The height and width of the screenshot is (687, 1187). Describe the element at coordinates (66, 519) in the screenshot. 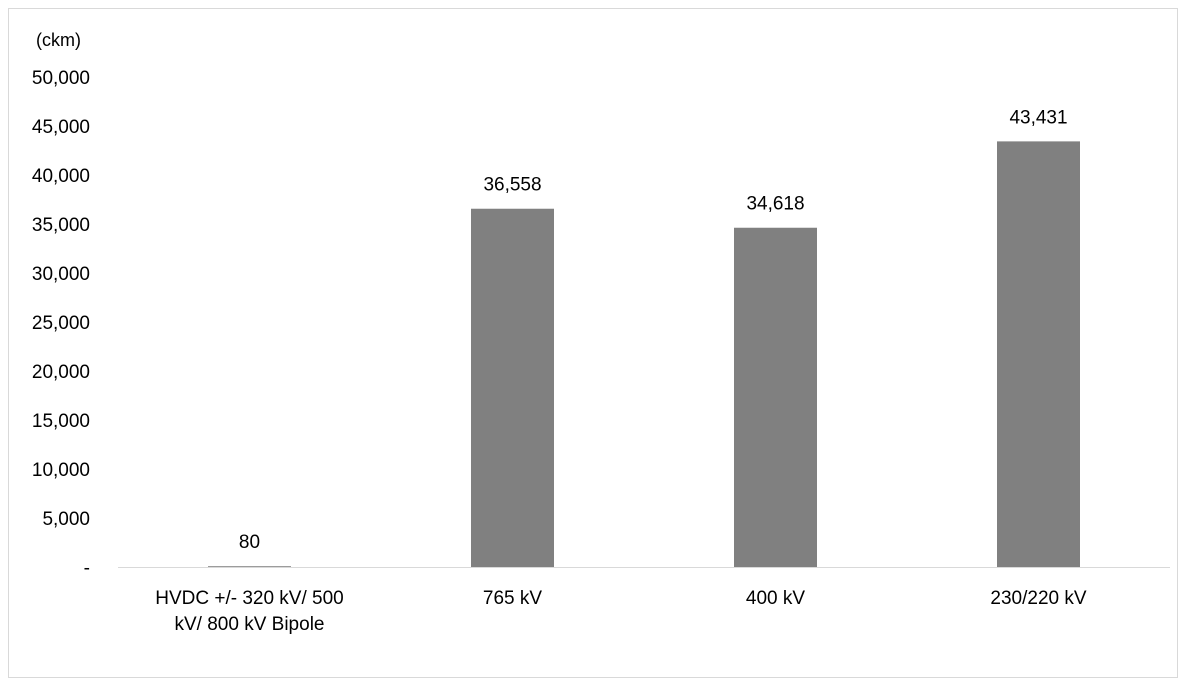

I see `y-tick-label: 5,000` at that location.